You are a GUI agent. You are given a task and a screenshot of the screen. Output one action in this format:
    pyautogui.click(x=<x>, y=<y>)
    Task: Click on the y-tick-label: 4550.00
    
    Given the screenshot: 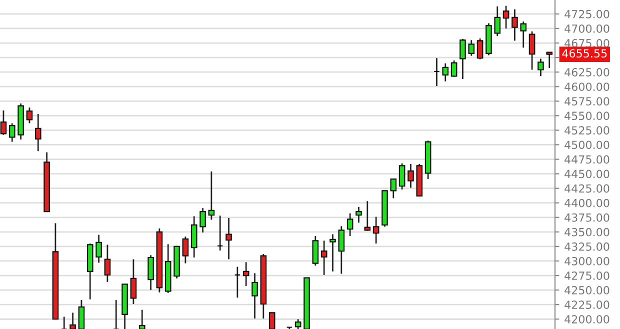 What is the action you would take?
    pyautogui.click(x=587, y=116)
    